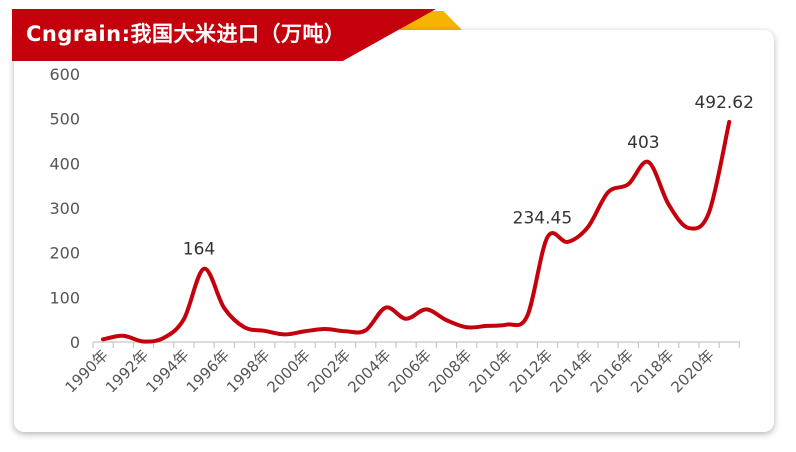 The height and width of the screenshot is (452, 796). What do you see at coordinates (64, 297) in the screenshot?
I see `y-tick-label: 100` at bounding box center [64, 297].